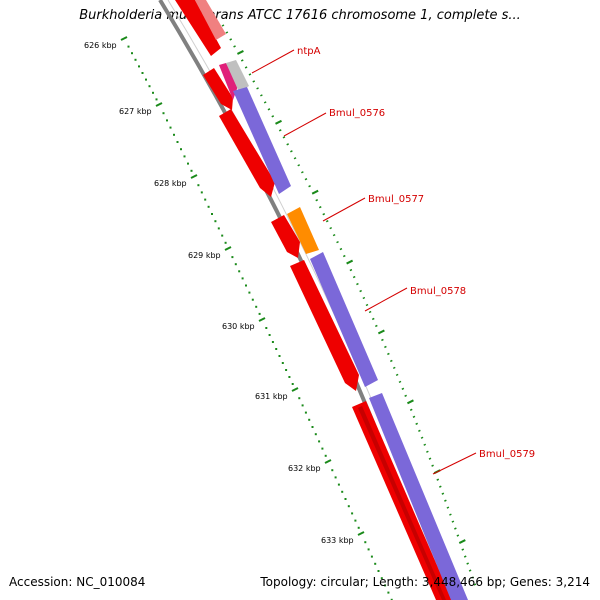 Image resolution: width=600 pixels, height=600 pixels. Describe the element at coordinates (210, 20) in the screenshot. I see `cds-segment-top-faded` at that location.